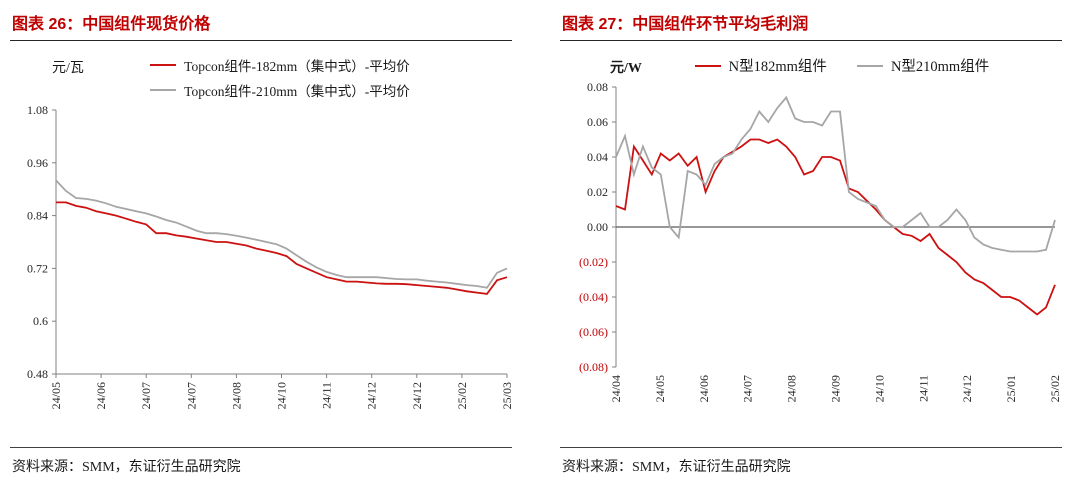  Describe the element at coordinates (593, 297) in the screenshot. I see `y-tick-label: (0.04)` at that location.